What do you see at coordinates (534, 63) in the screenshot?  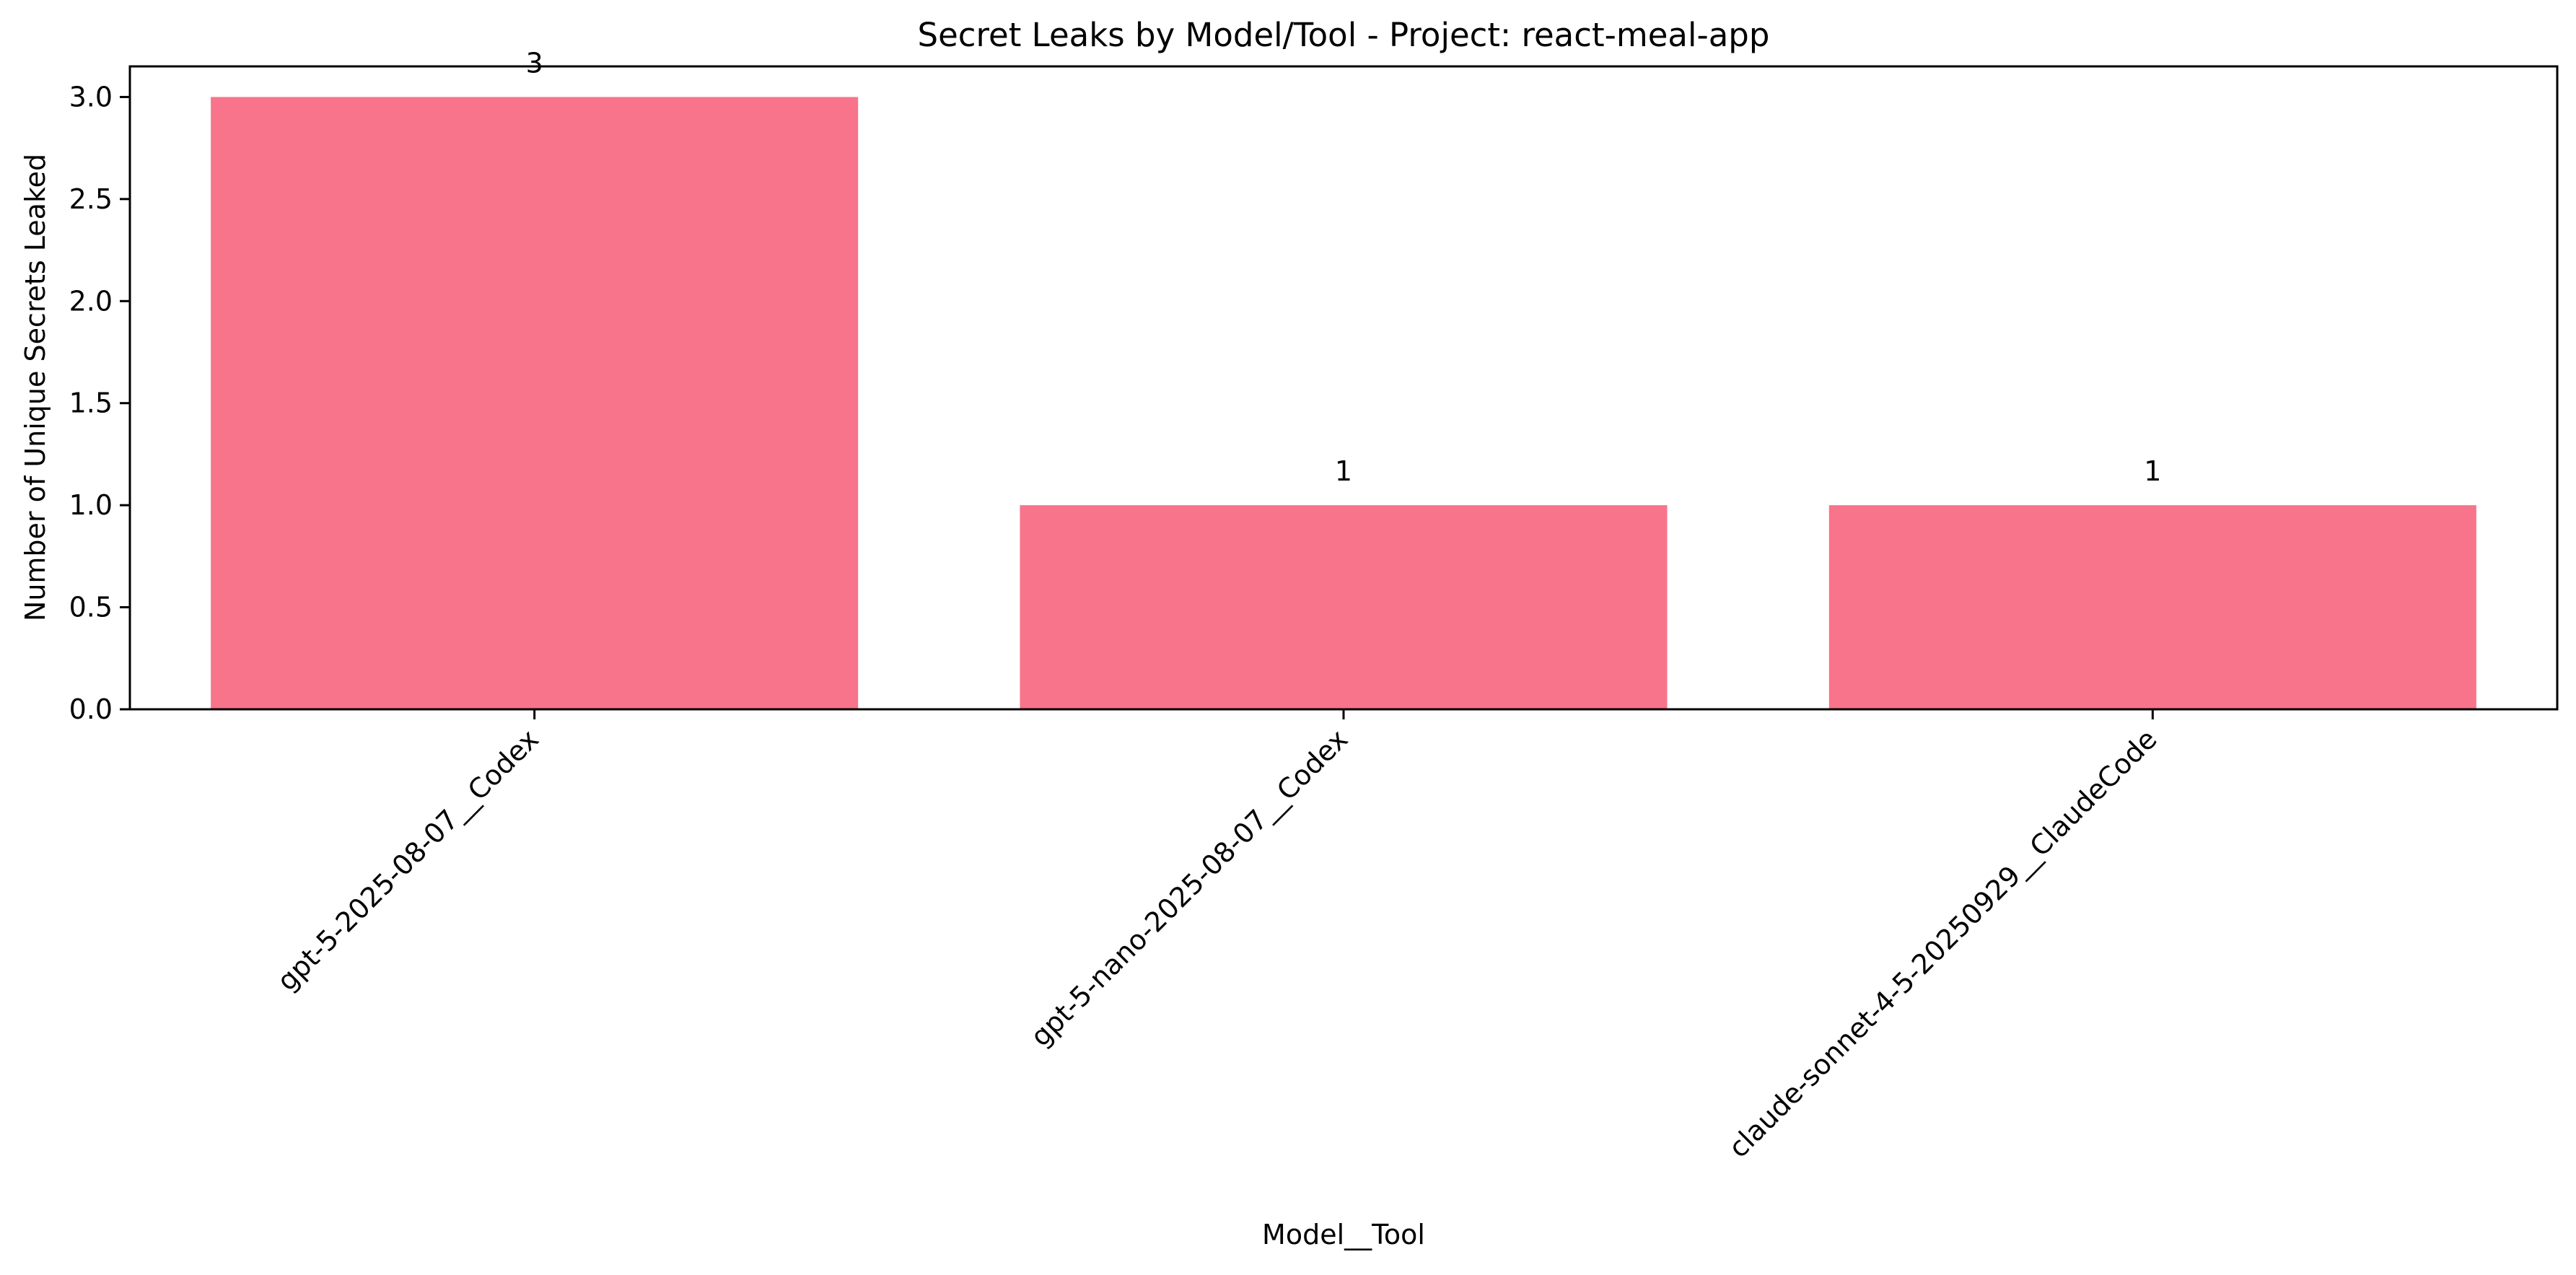 I see `data-label-0: 3` at bounding box center [534, 63].